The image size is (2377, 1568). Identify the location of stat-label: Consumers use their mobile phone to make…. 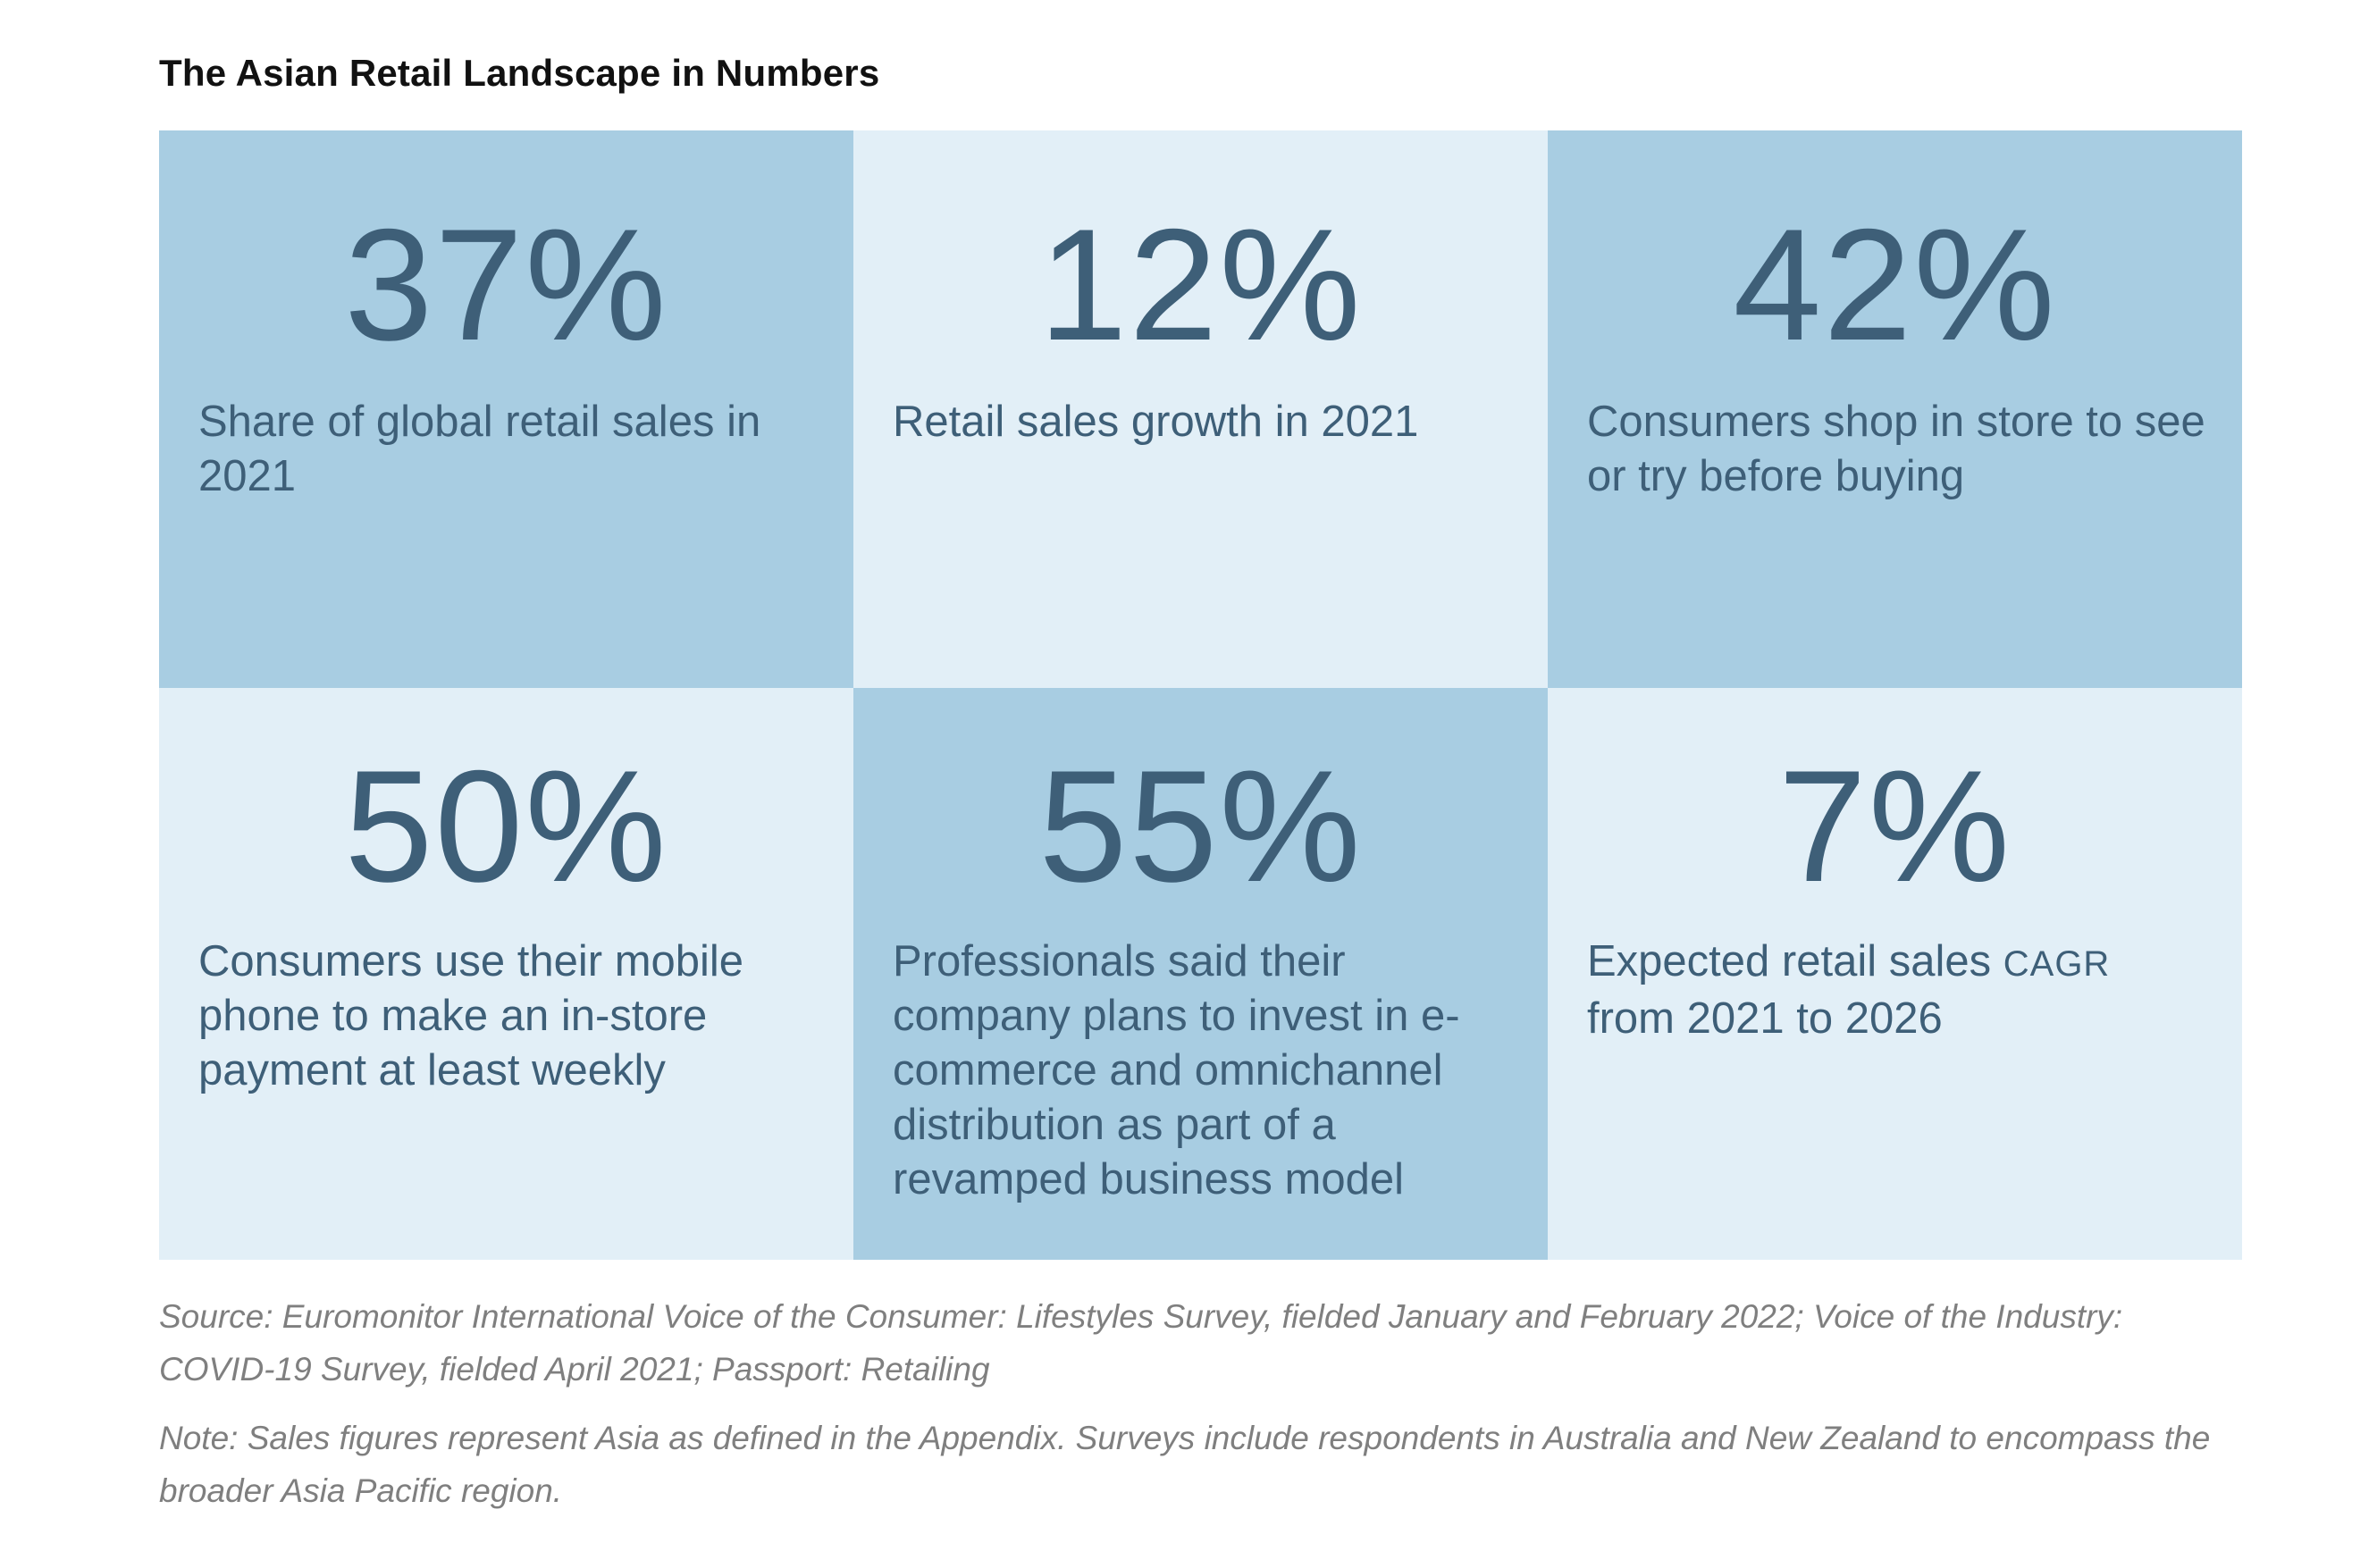
(471, 1015).